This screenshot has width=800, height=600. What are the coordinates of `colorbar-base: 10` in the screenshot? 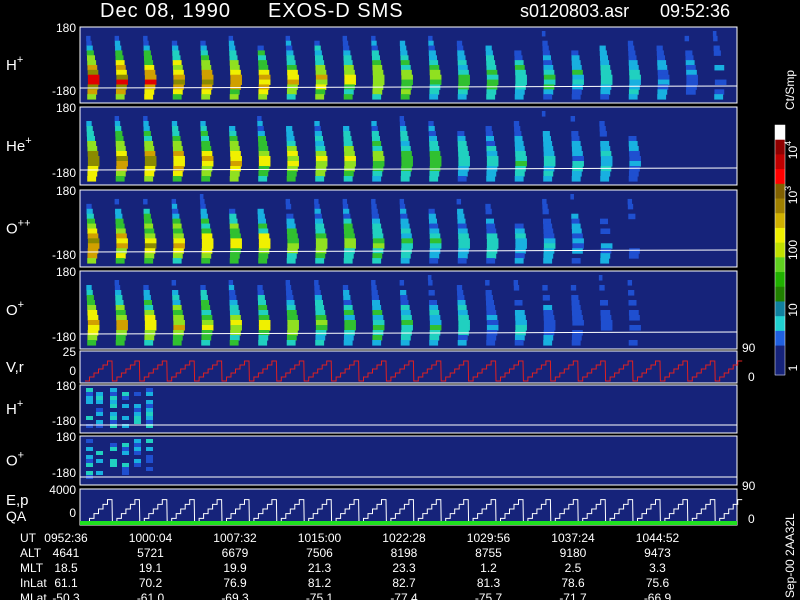 It's located at (793, 153).